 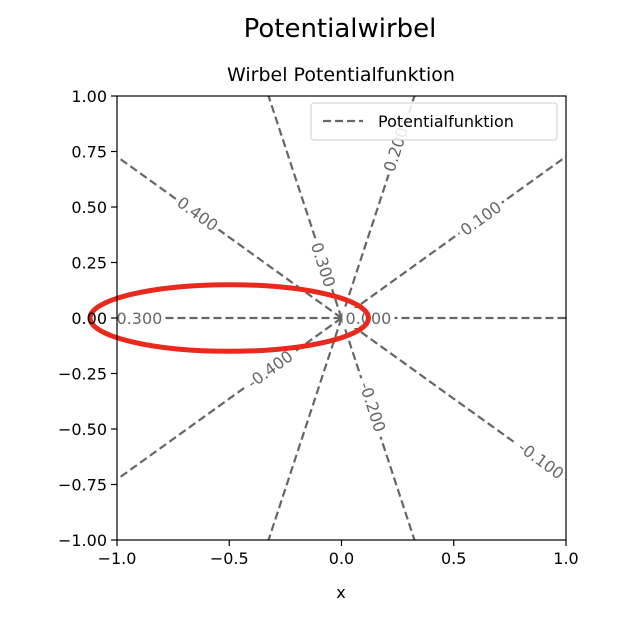 What do you see at coordinates (89, 318) in the screenshot?
I see `y-tick-label-4: 0.00` at bounding box center [89, 318].